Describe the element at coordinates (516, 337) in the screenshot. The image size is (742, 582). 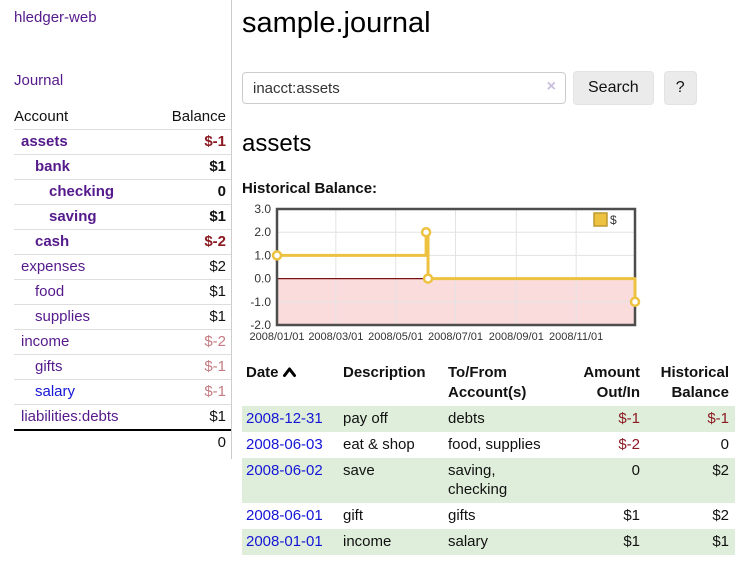
I see `svg-text: 2008/09/01` at that location.